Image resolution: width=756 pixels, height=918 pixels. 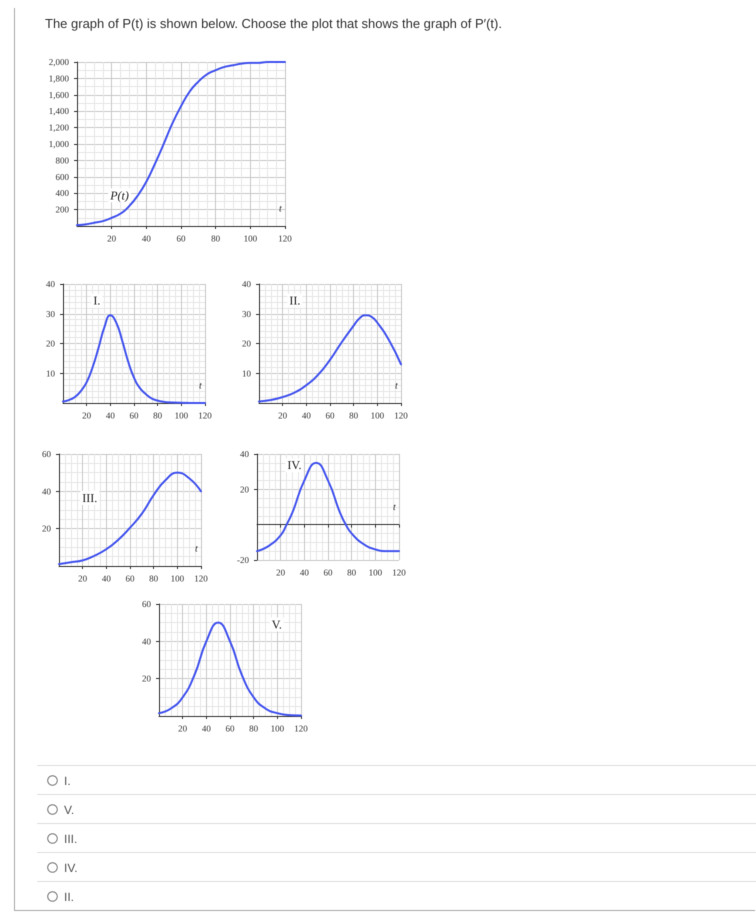 I want to click on annotation: P(t), so click(x=119, y=195).